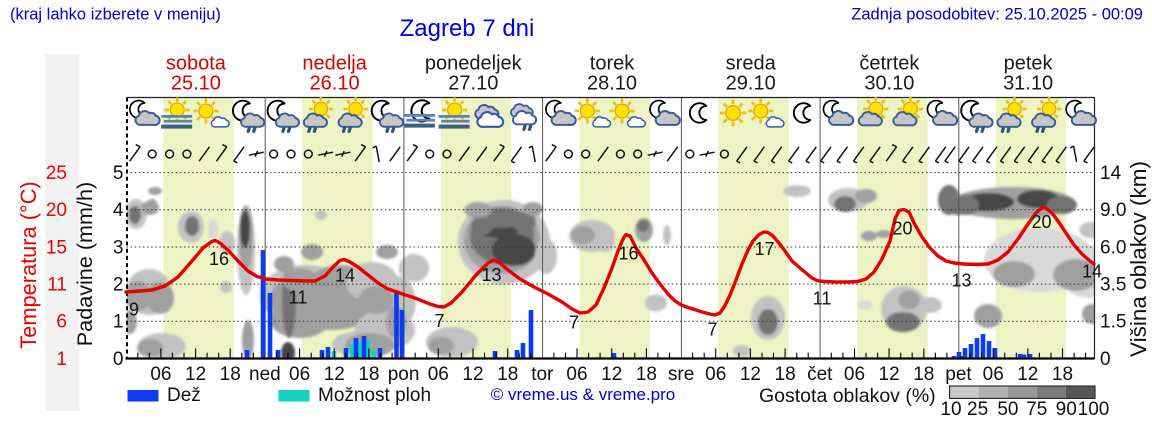 Image resolution: width=1152 pixels, height=443 pixels. Describe the element at coordinates (681, 374) in the screenshot. I see `svg-text: sre` at that location.